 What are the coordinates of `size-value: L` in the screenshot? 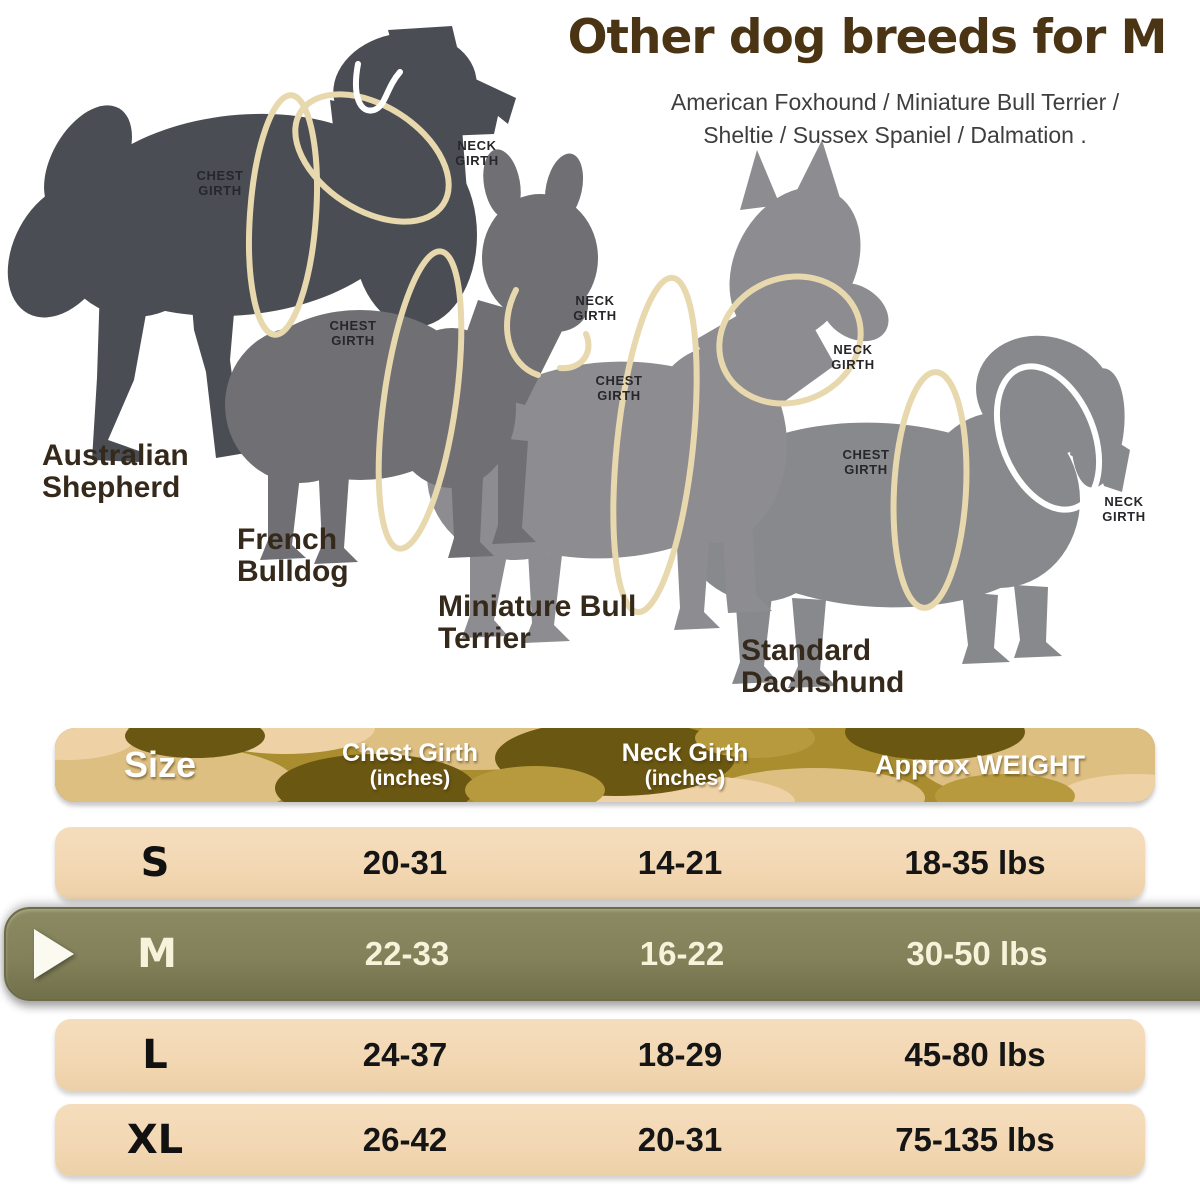 It's located at (155, 1055).